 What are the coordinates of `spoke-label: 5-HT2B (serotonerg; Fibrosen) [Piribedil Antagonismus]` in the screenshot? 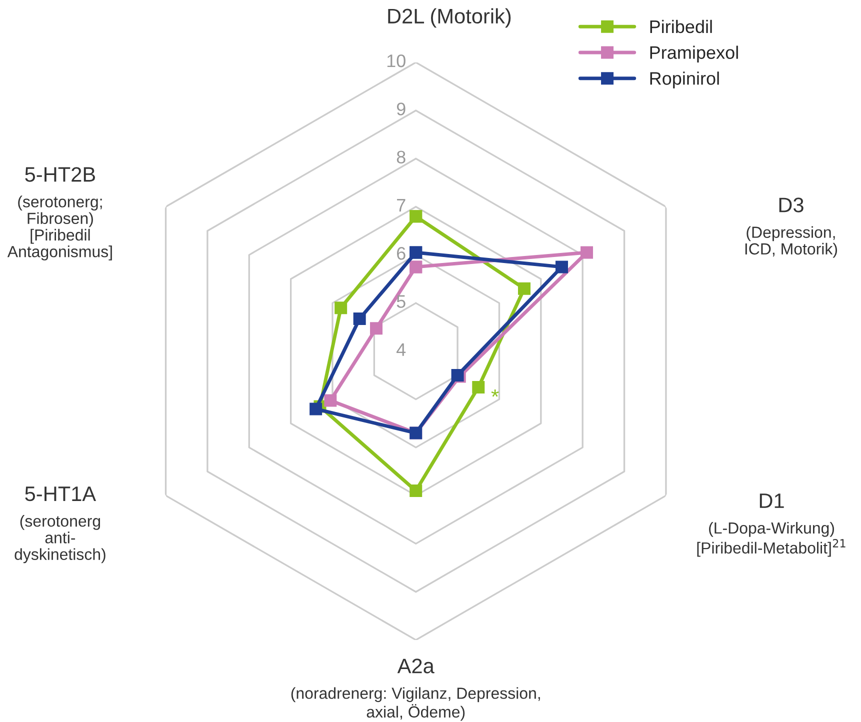 It's located at (59, 213).